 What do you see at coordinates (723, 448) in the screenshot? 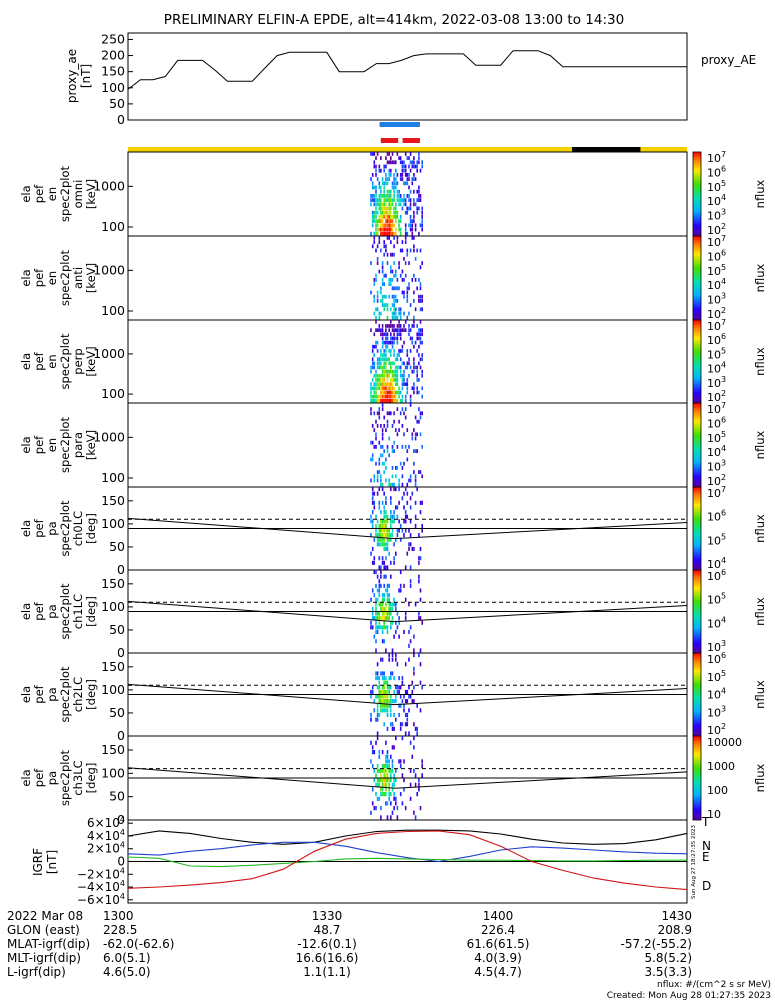
I see `colorbar-tick-exponent: 4` at bounding box center [723, 448].